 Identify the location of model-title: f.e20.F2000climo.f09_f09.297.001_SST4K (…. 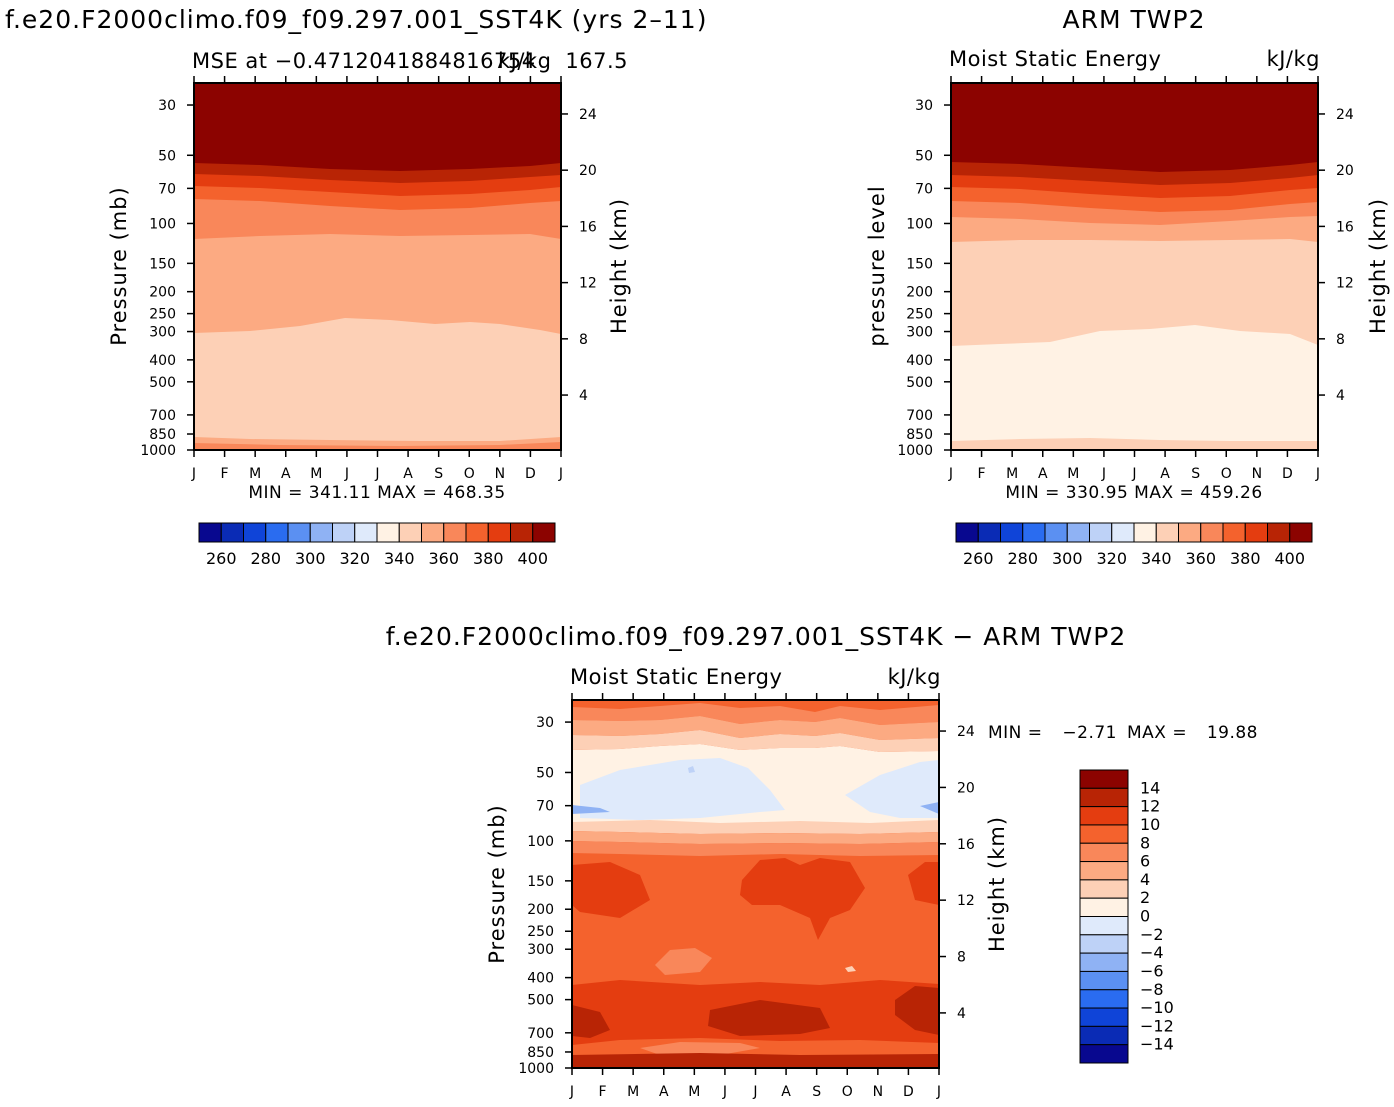
(356, 19).